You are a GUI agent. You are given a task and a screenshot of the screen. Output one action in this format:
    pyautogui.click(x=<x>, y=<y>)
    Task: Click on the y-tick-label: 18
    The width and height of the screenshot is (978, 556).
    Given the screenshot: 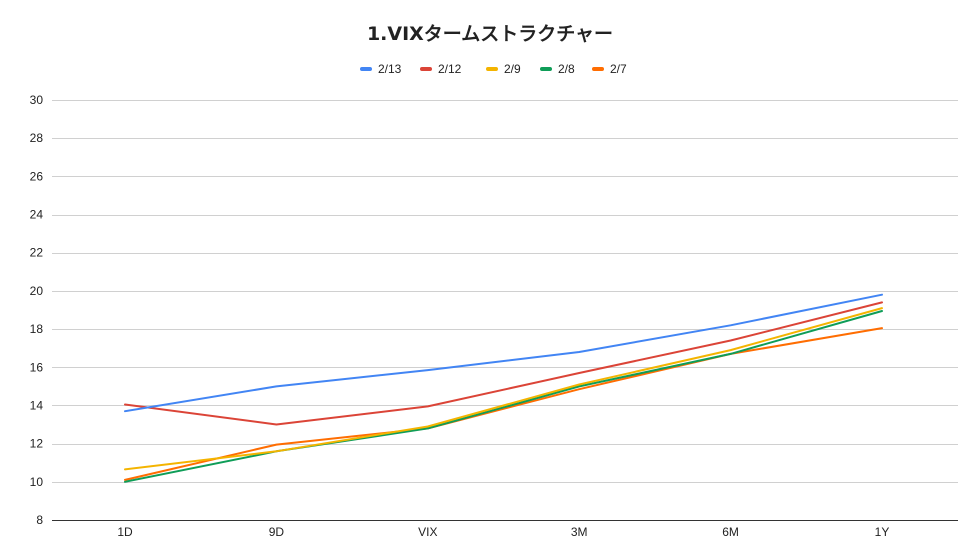 What is the action you would take?
    pyautogui.click(x=37, y=329)
    